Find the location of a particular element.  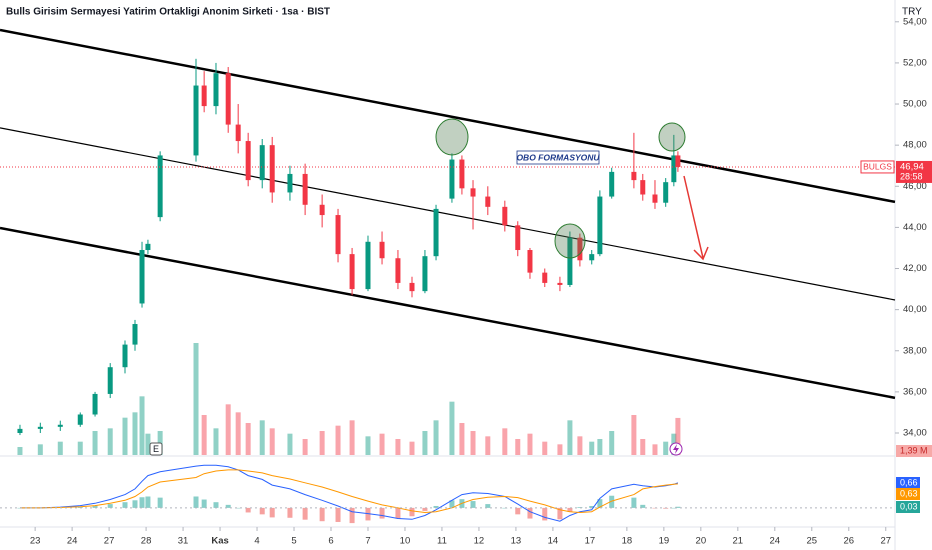

x-tick-label: 18 is located at coordinates (627, 541).